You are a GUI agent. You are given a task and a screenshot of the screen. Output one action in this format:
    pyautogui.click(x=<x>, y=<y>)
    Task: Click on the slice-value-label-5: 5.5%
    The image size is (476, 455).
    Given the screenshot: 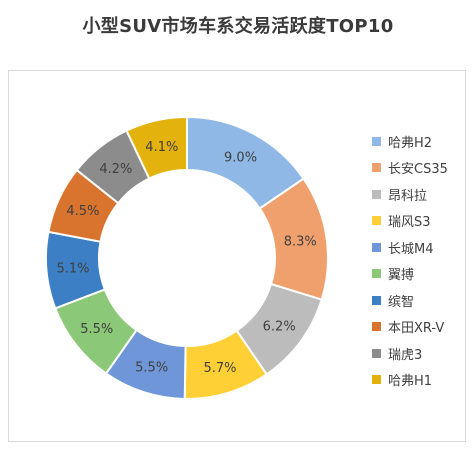 What is the action you would take?
    pyautogui.click(x=151, y=367)
    